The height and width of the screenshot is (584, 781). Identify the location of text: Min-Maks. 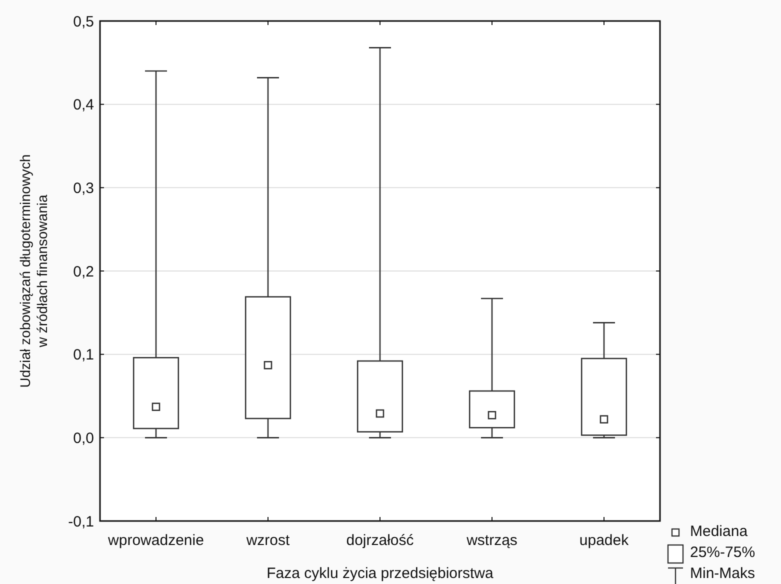
(723, 573).